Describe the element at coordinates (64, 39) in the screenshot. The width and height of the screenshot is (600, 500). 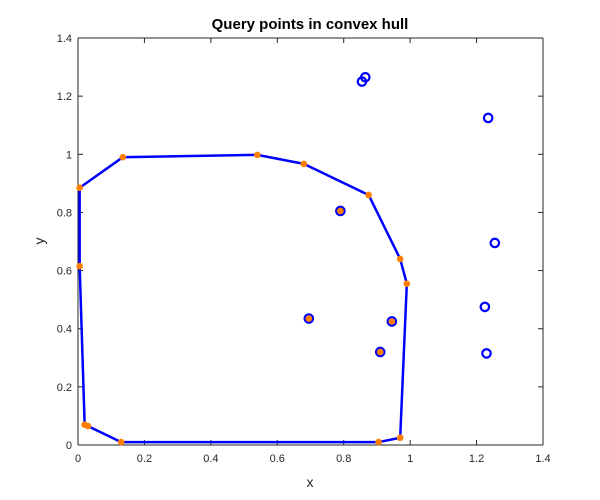
I see `y-tick-label: 1.4` at that location.